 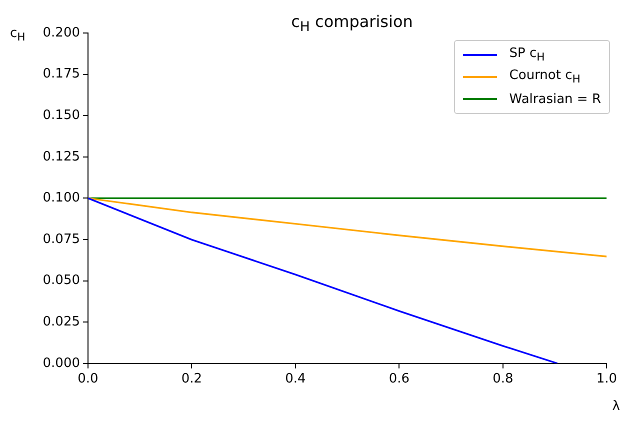 I want to click on legend-label: Cournot c$_{H}$, so click(x=544, y=77).